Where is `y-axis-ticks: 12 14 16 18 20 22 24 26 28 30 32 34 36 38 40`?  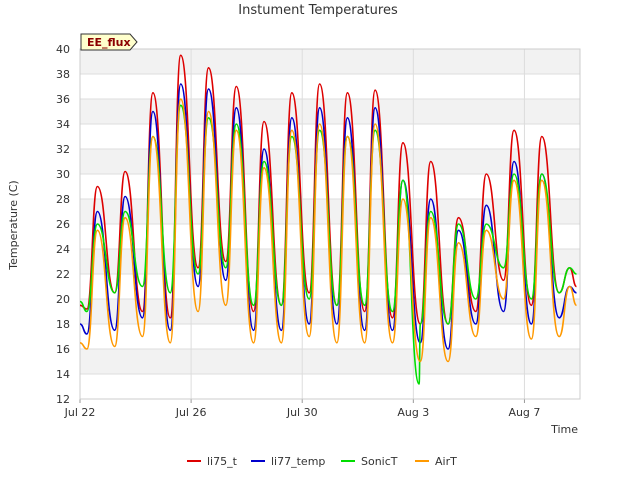
y-axis-ticks: 12 14 16 18 20 22 24 26 28 30 32 34 36 38 40 is located at coordinates (63, 224).